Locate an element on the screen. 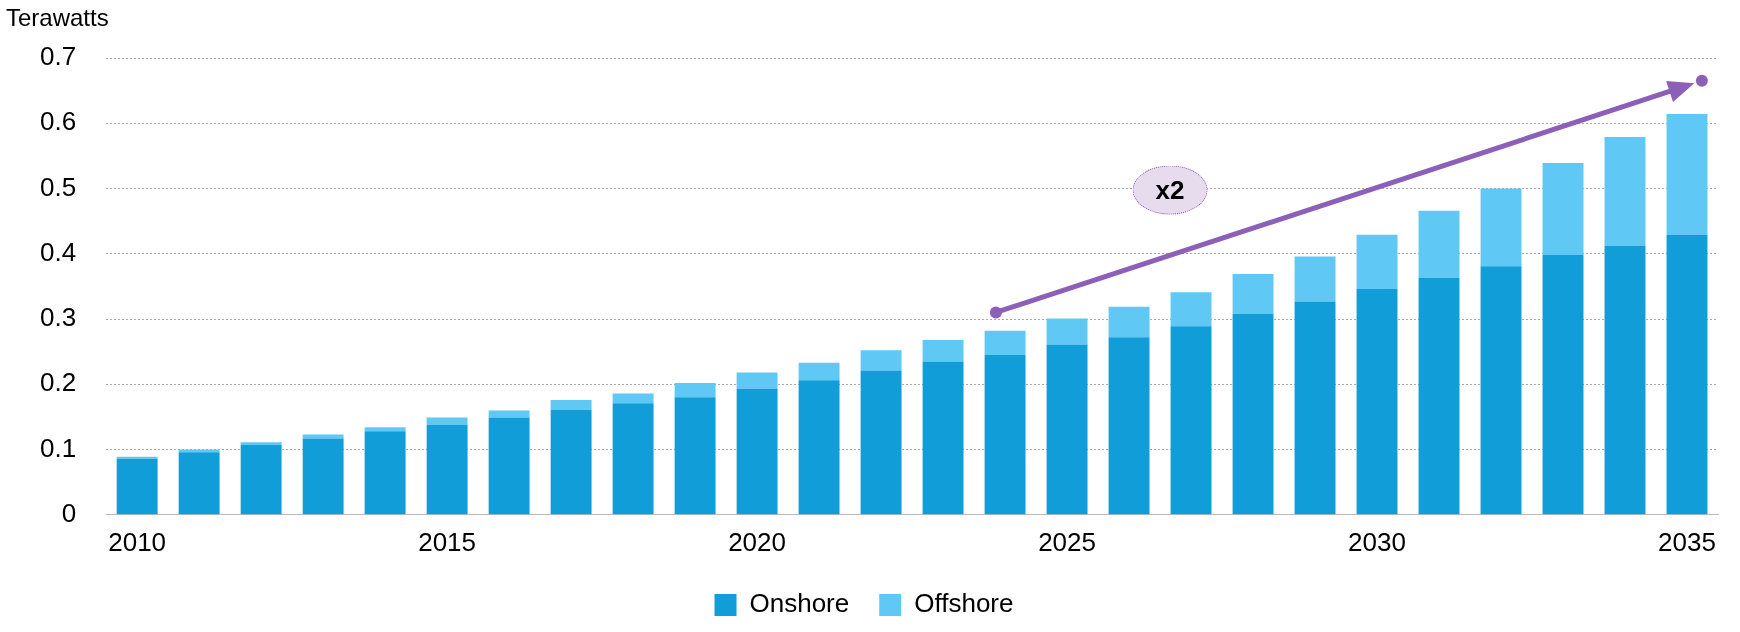  y-tick-label: 0.3 is located at coordinates (58, 317).